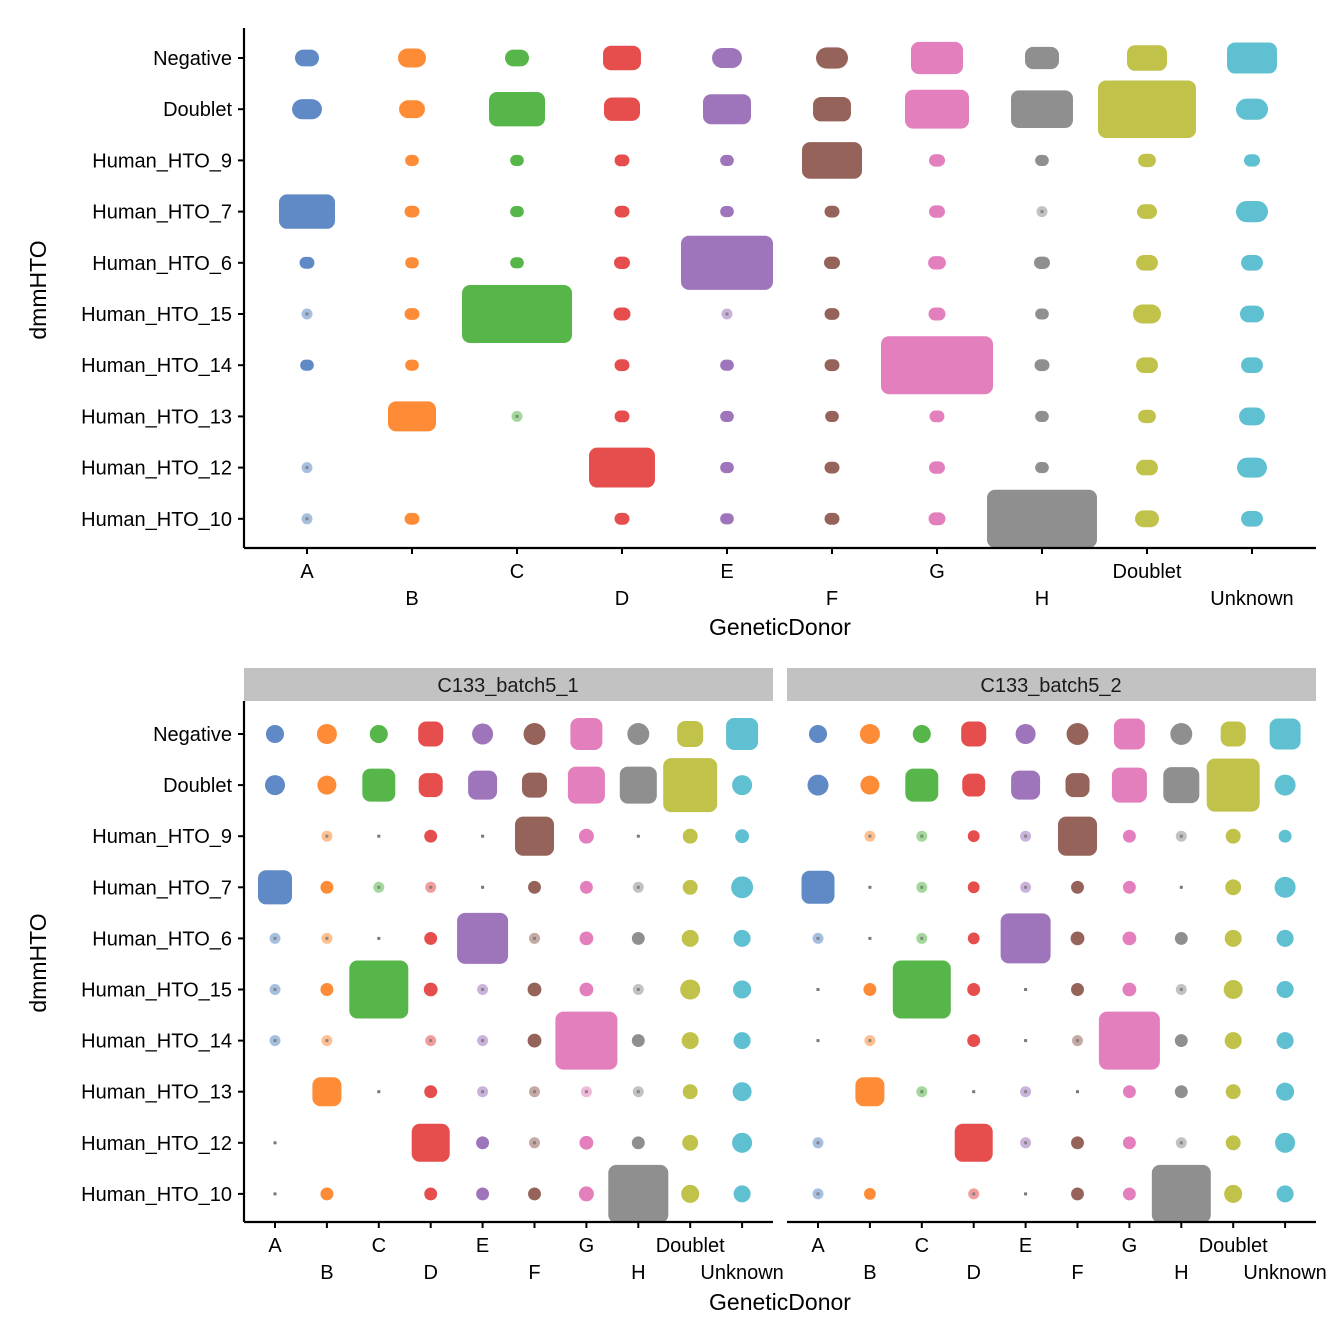 This screenshot has width=1344, height=1344. I want to click on x-tick-label: E, so click(726, 572).